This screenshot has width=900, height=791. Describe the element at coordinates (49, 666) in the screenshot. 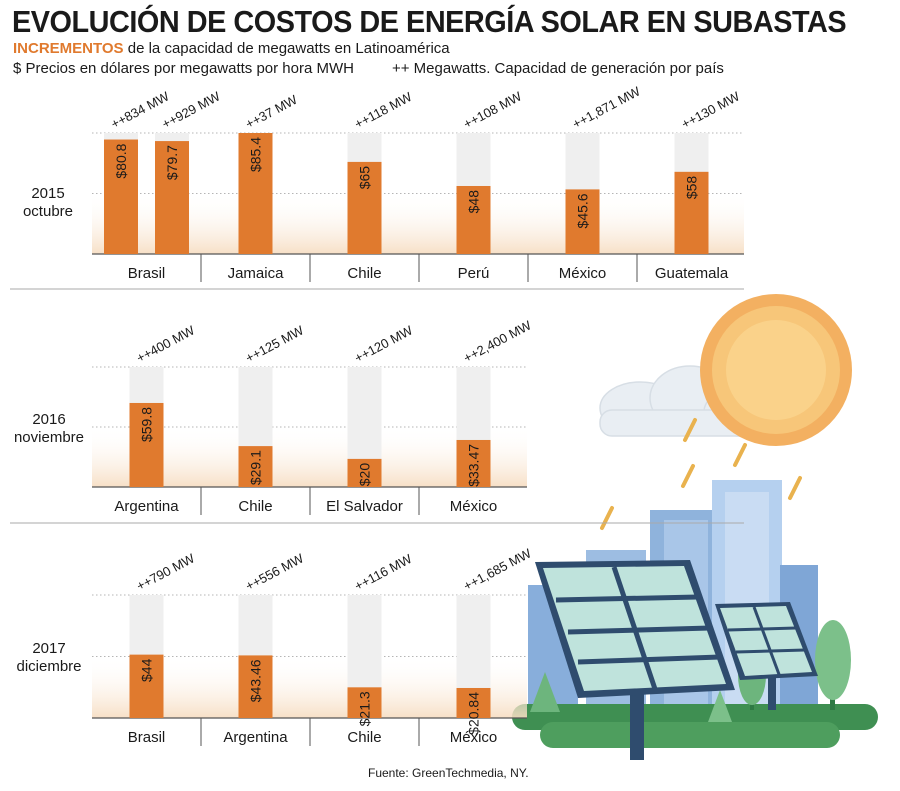

I see `period-month: diciembre` at that location.